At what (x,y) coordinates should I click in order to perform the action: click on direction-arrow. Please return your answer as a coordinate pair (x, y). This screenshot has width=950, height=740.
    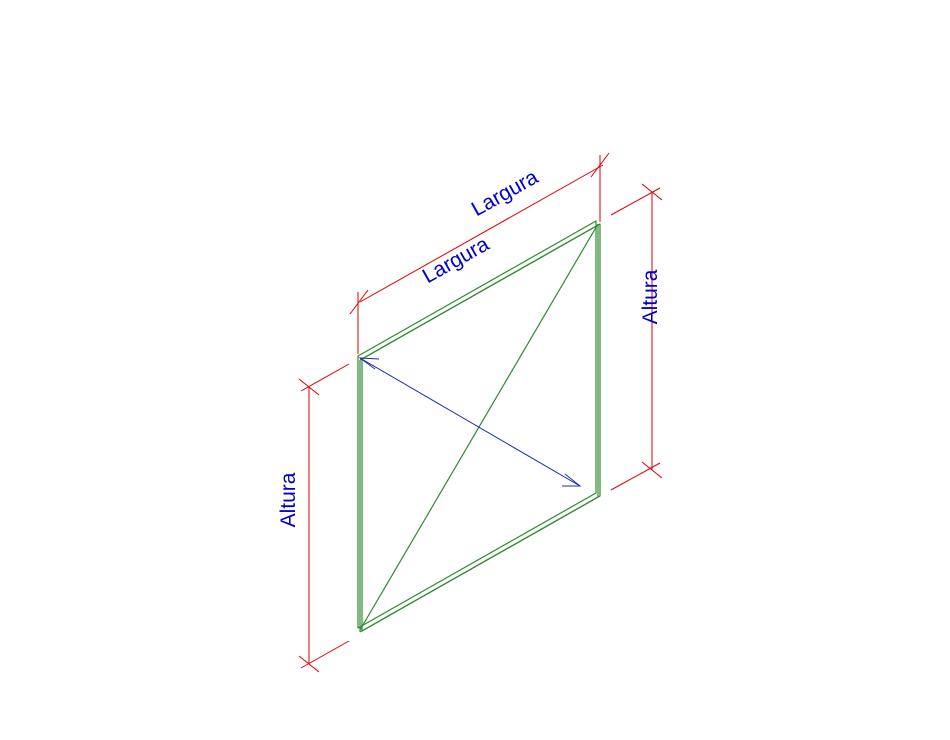
    Looking at the image, I should click on (470, 422).